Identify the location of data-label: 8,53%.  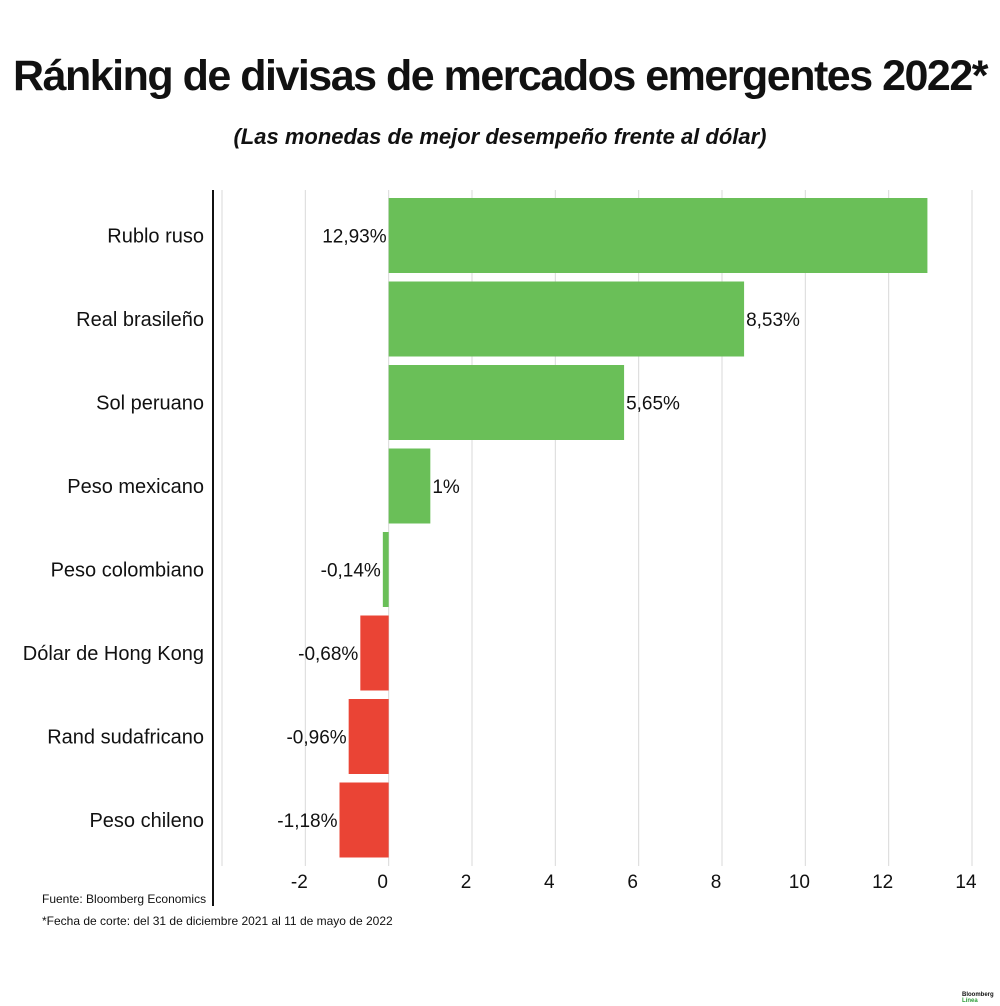
(773, 320).